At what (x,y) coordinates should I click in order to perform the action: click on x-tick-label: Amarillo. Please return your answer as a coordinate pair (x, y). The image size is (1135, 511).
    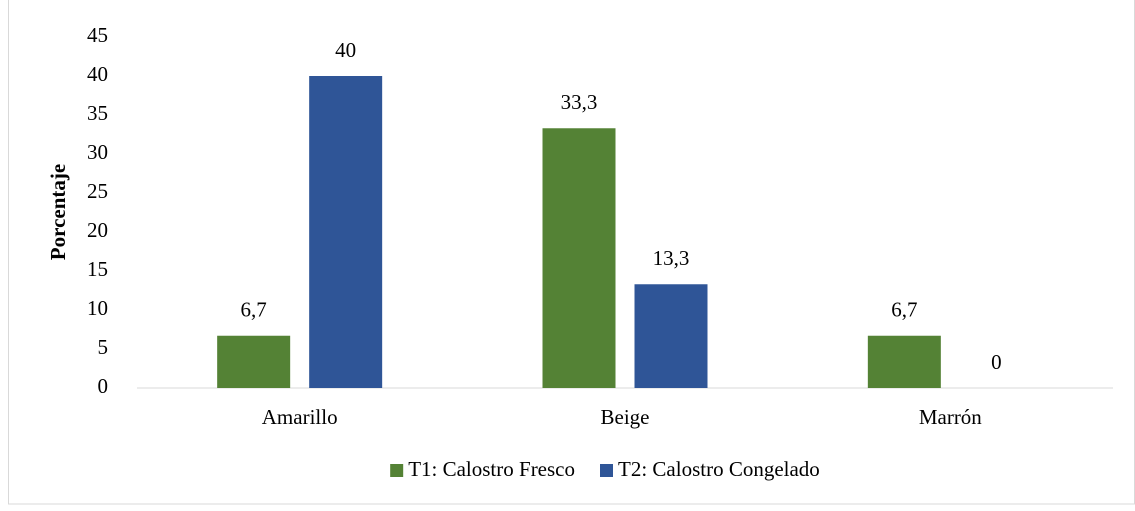
    Looking at the image, I should click on (300, 417).